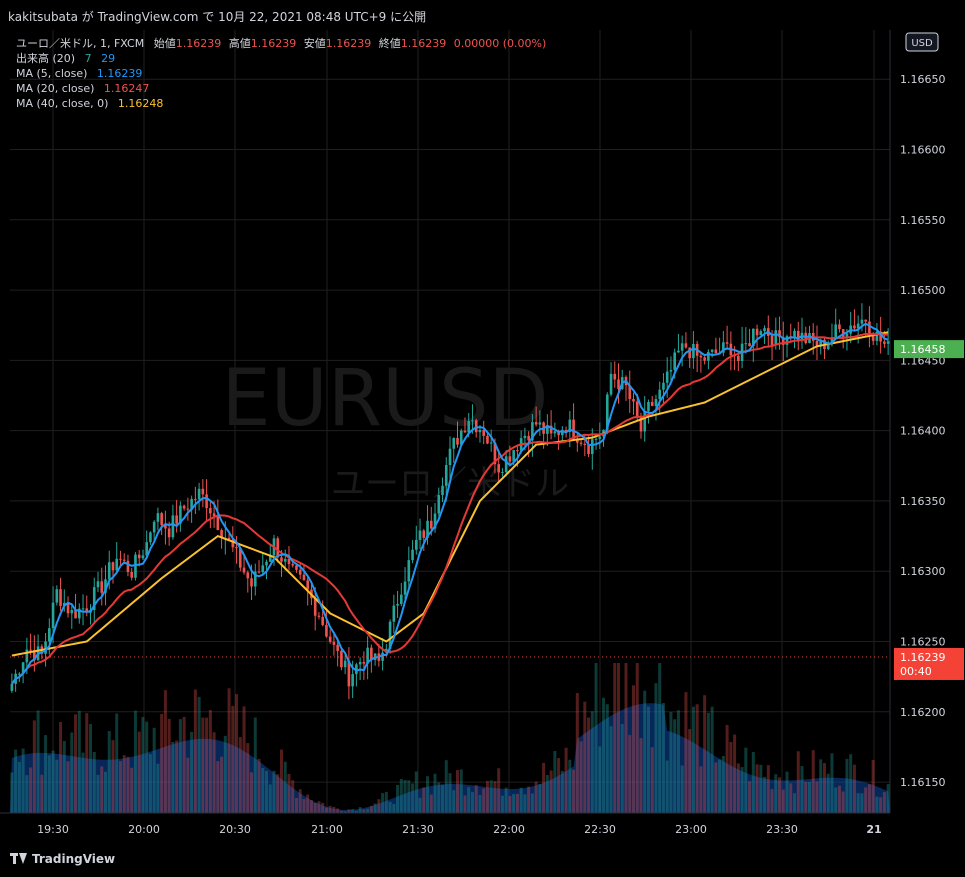  What do you see at coordinates (500, 43) in the screenshot?
I see `change-value: 0.00000 (0.00%)` at bounding box center [500, 43].